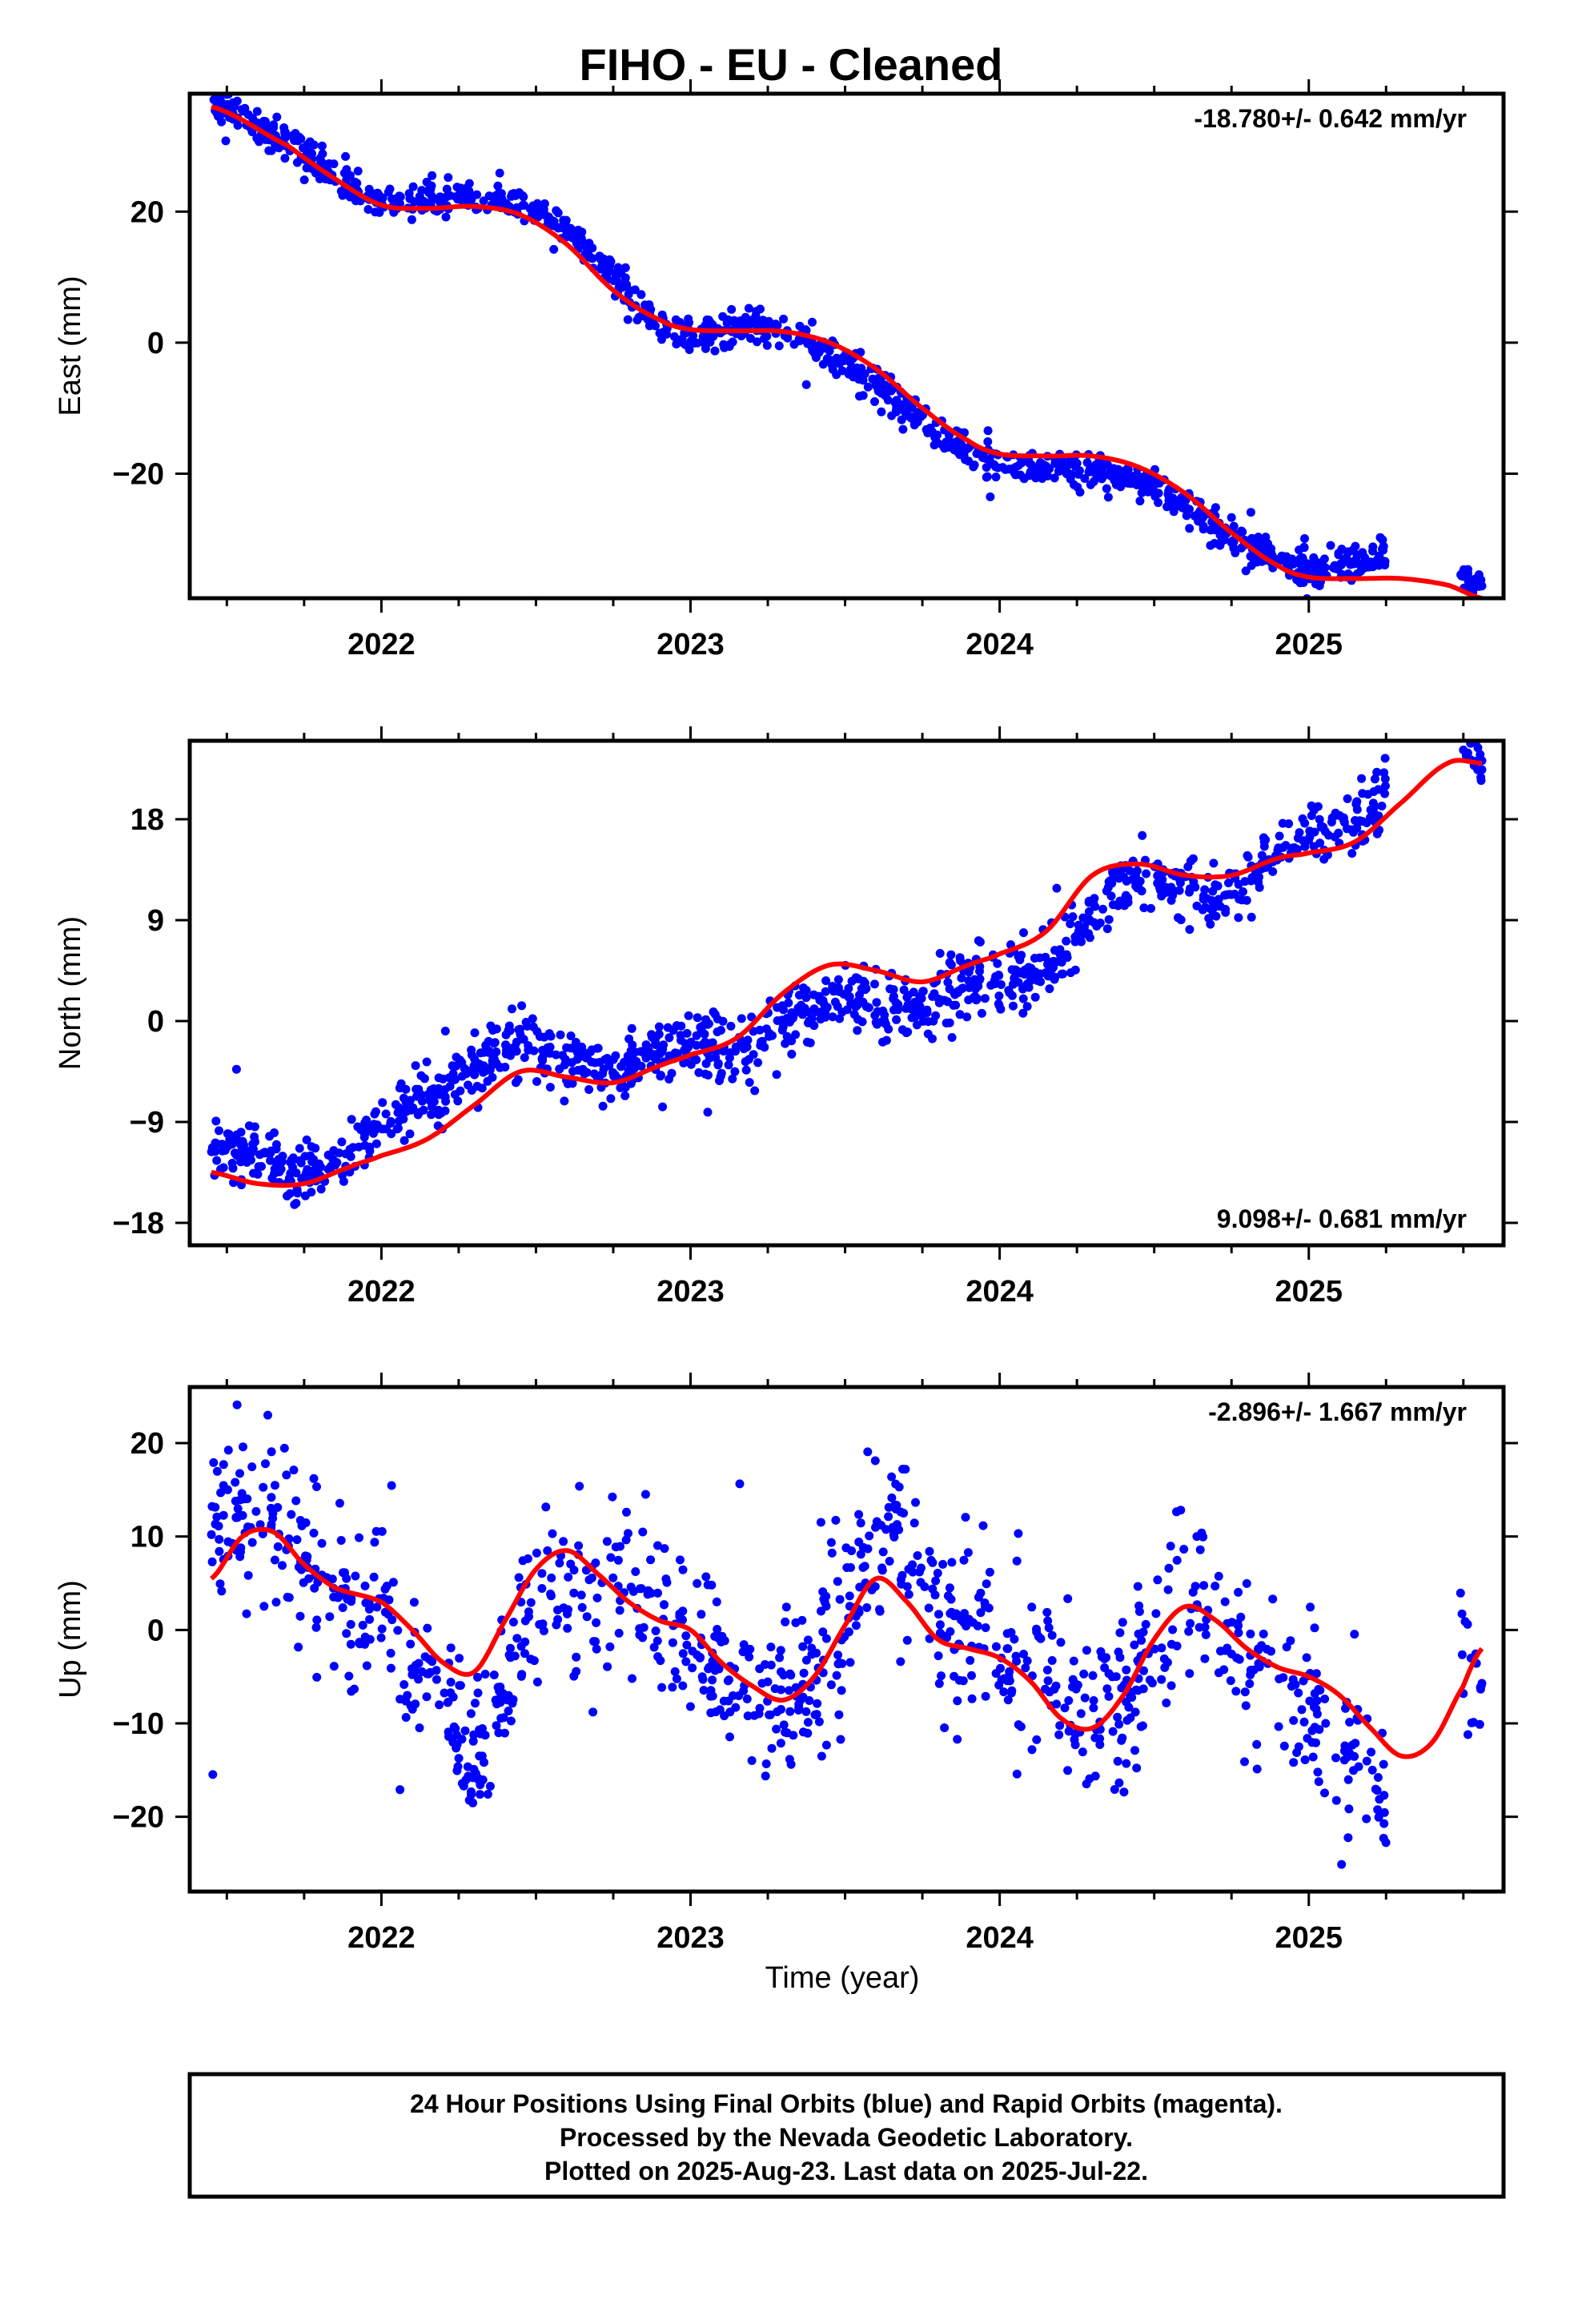  I want to click on up-y-tick-label: −20, so click(138, 1818).